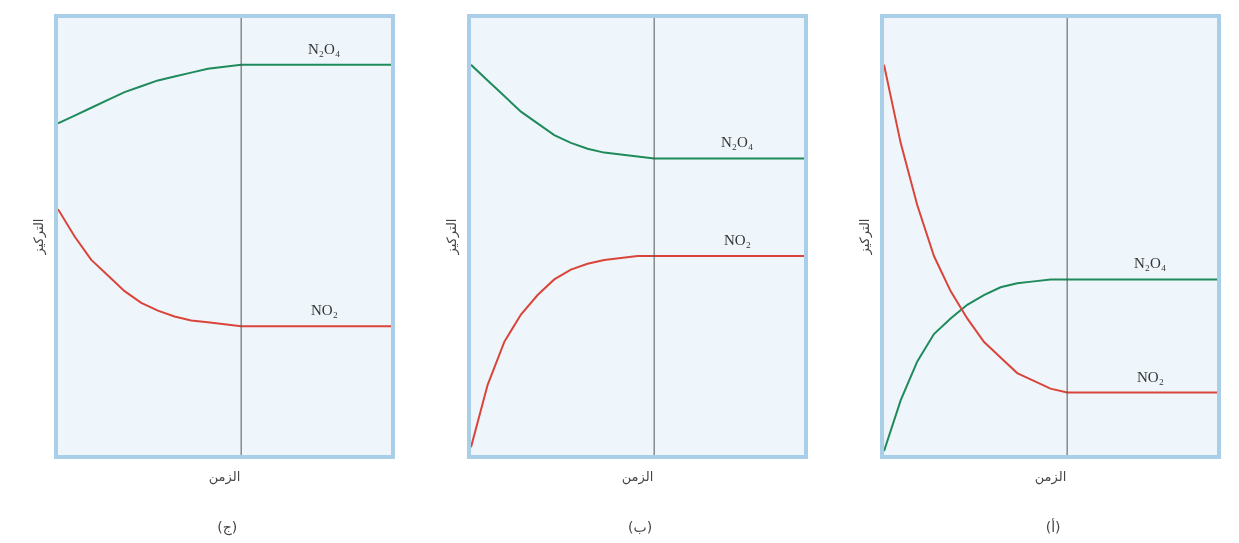 Image resolution: width=1239 pixels, height=543 pixels. Describe the element at coordinates (227, 528) in the screenshot. I see `text: (ج)` at that location.